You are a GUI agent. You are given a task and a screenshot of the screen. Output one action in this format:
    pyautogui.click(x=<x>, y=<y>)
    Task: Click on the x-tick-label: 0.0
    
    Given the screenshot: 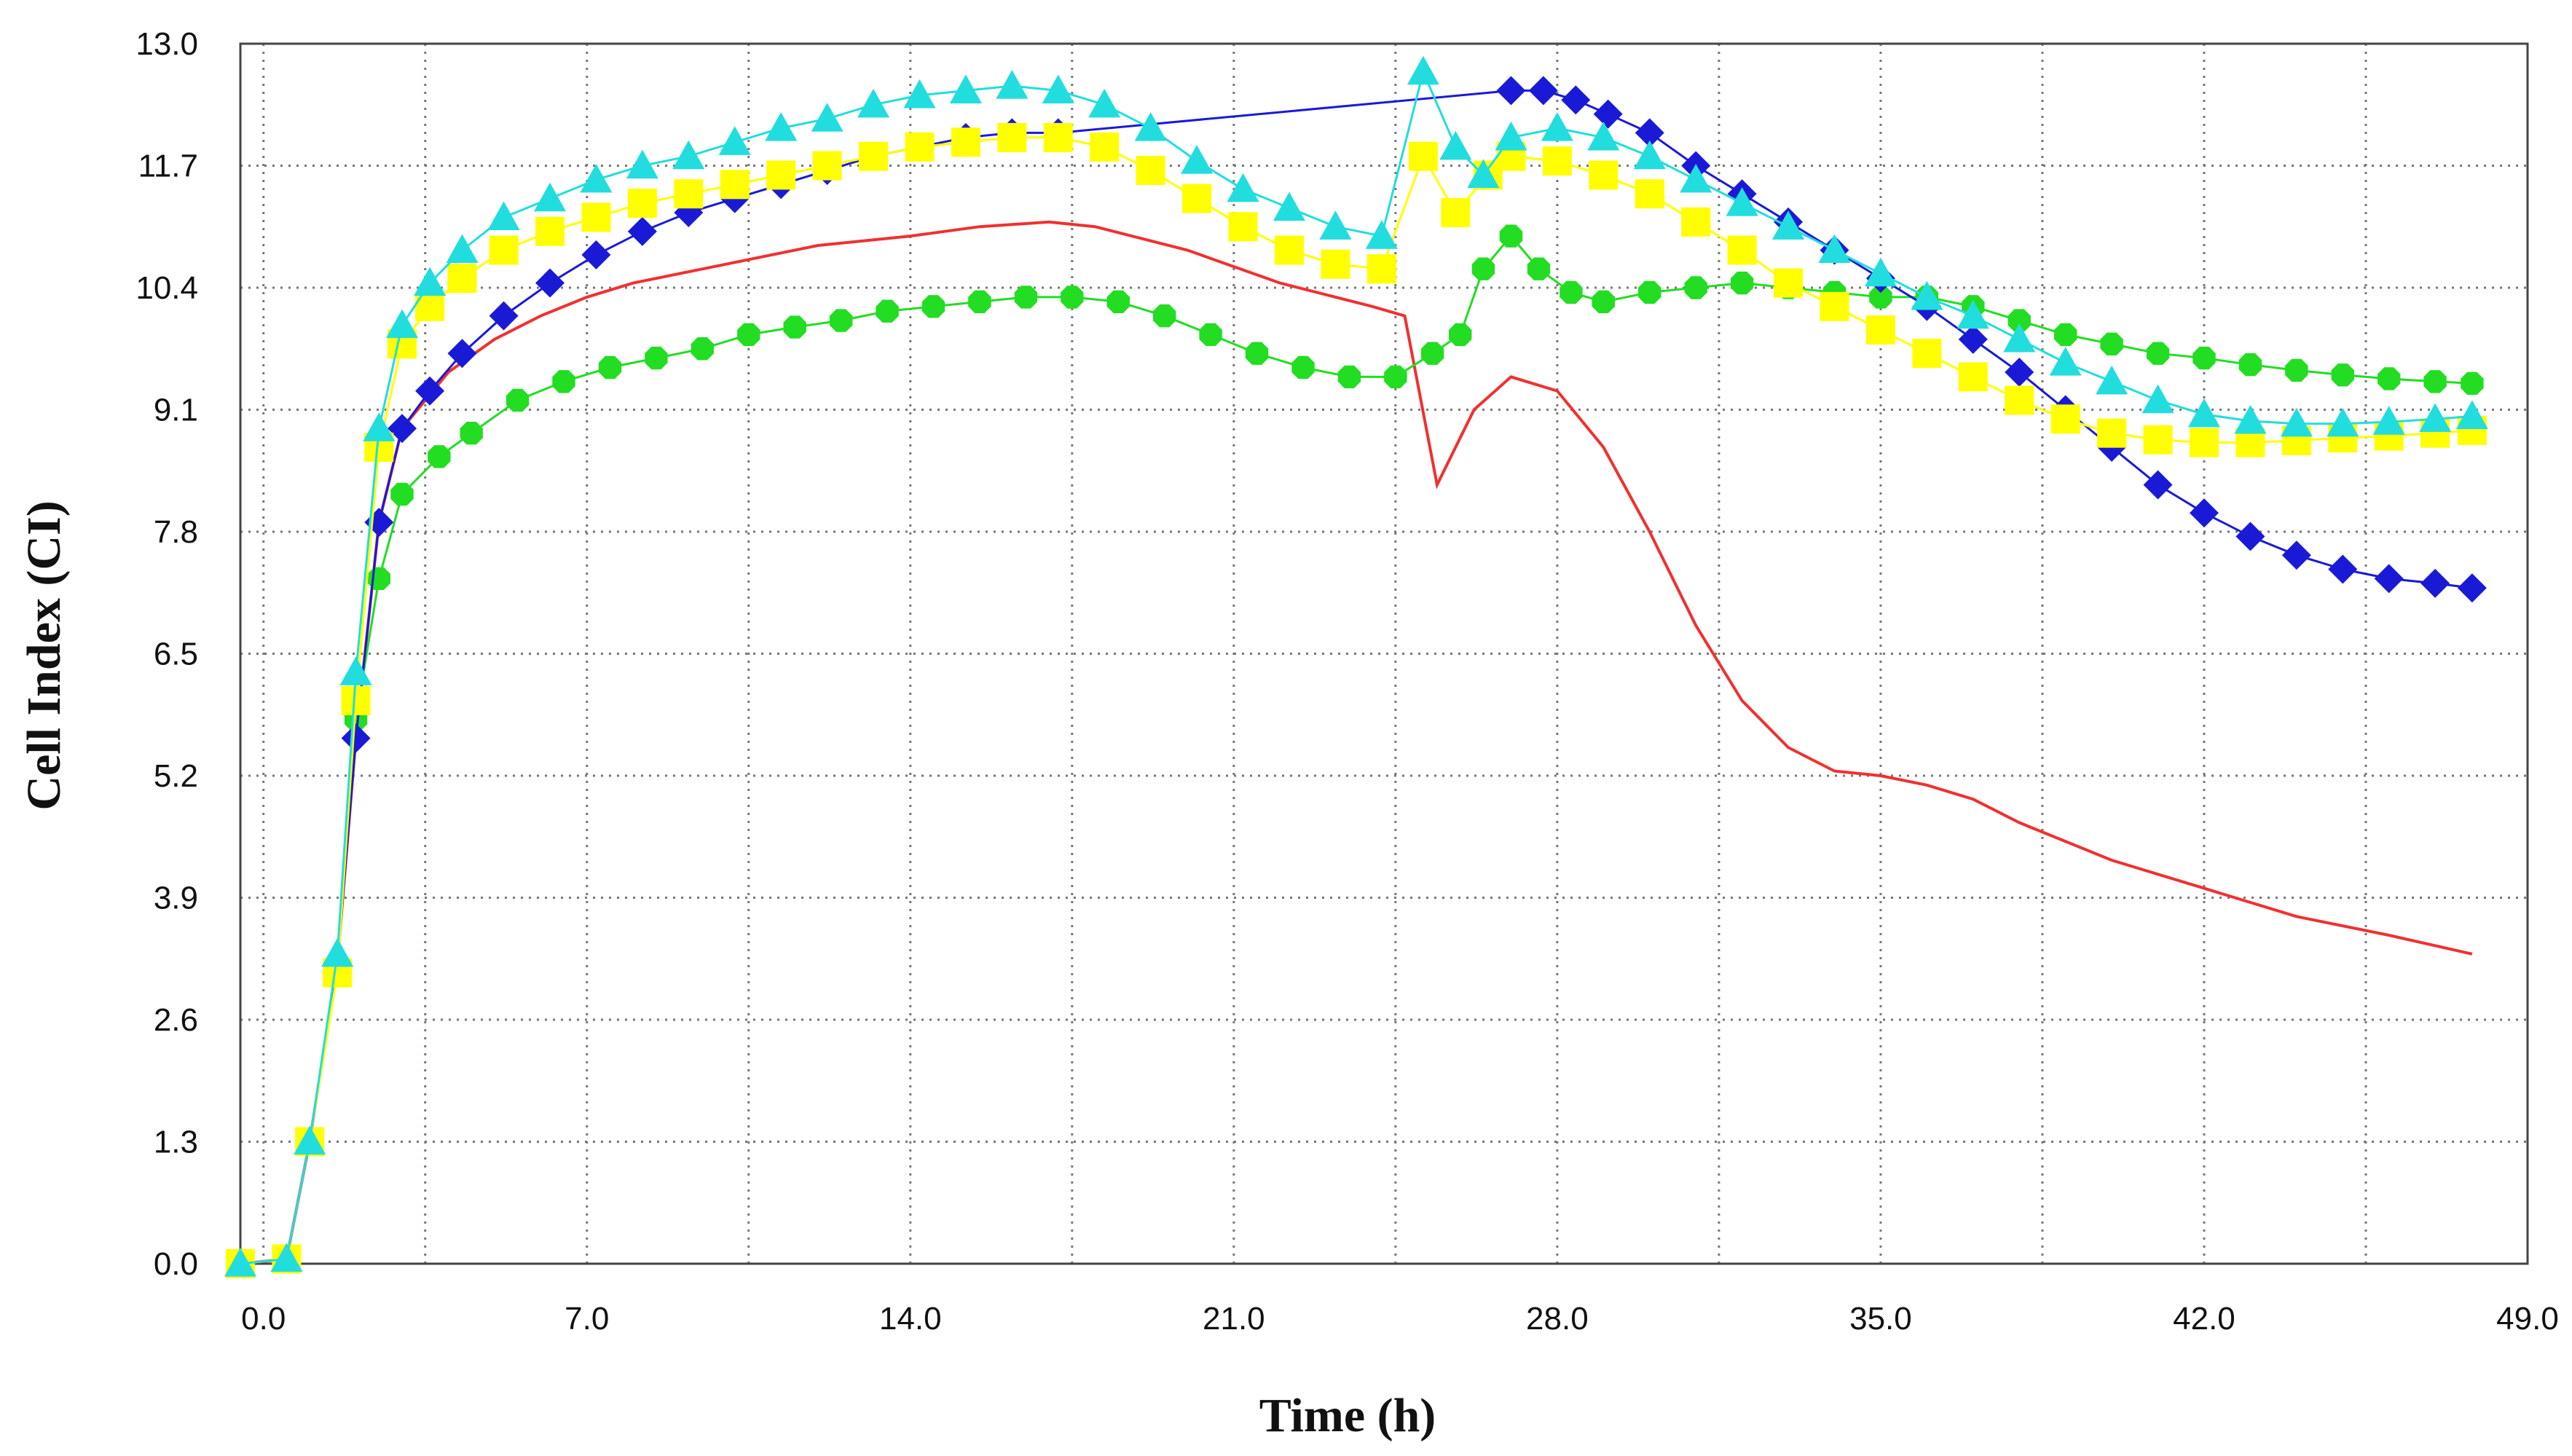 What is the action you would take?
    pyautogui.click(x=263, y=1319)
    